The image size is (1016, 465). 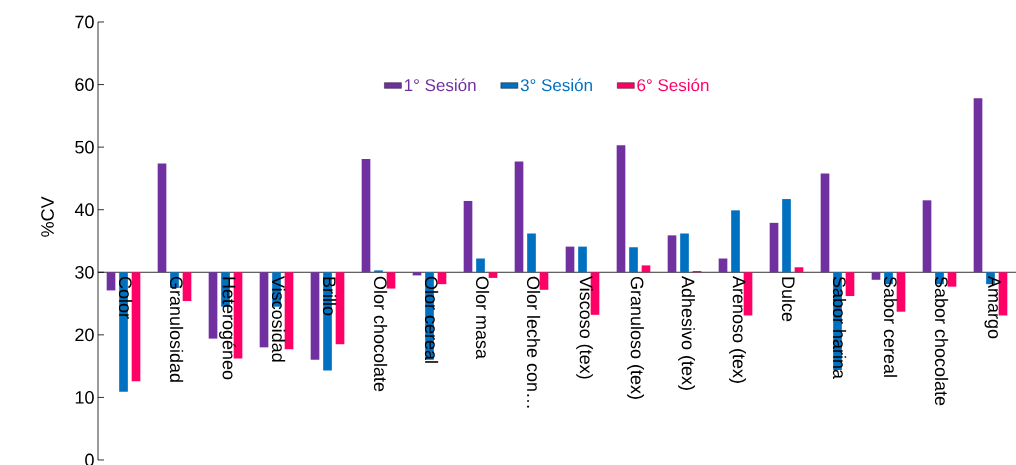 What do you see at coordinates (84, 335) in the screenshot?
I see `y-tick-label: 20` at bounding box center [84, 335].